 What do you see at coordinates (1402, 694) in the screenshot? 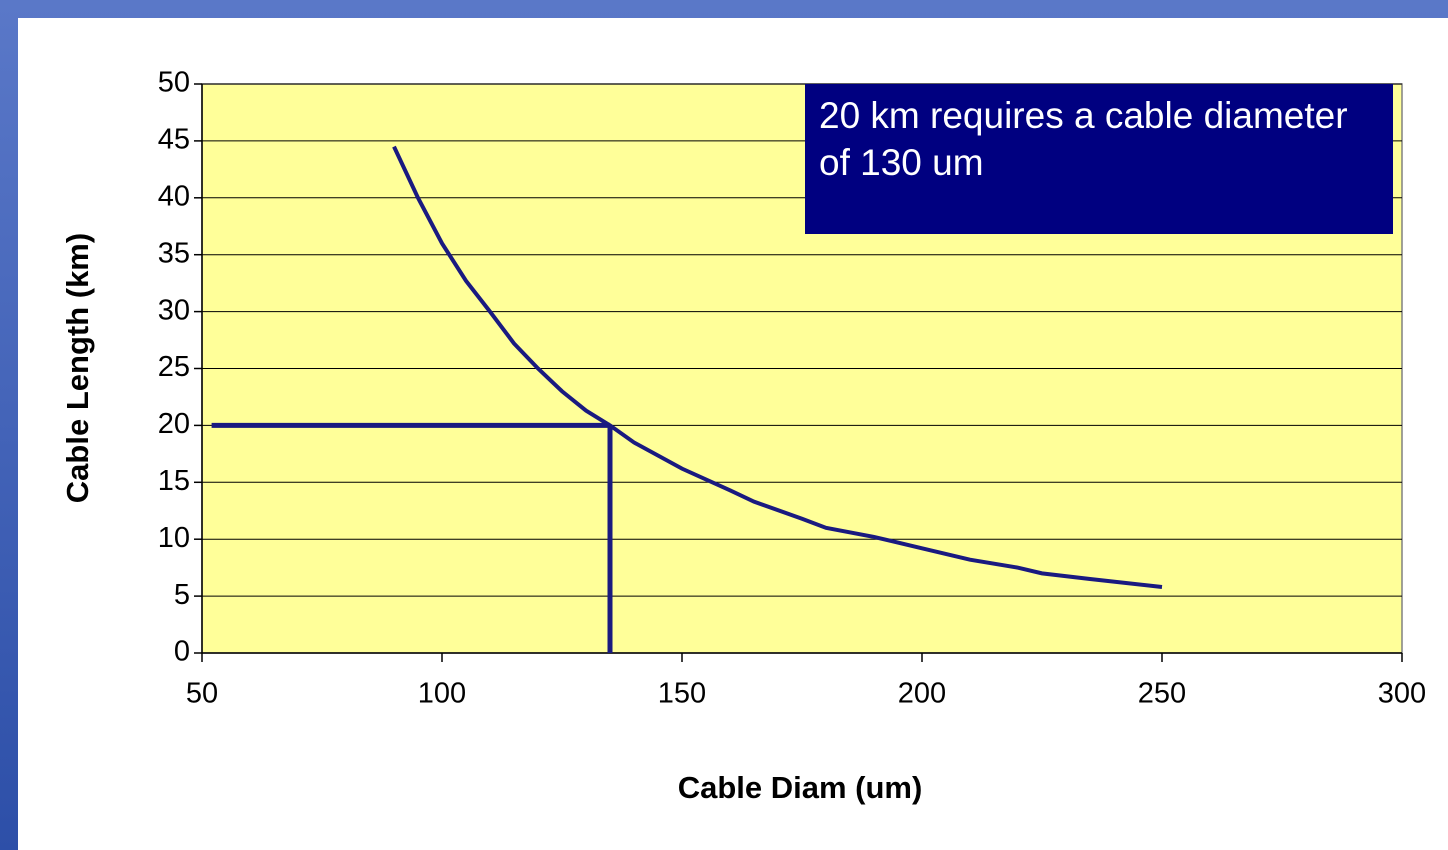
I see `x-tick-label: 300` at bounding box center [1402, 694].